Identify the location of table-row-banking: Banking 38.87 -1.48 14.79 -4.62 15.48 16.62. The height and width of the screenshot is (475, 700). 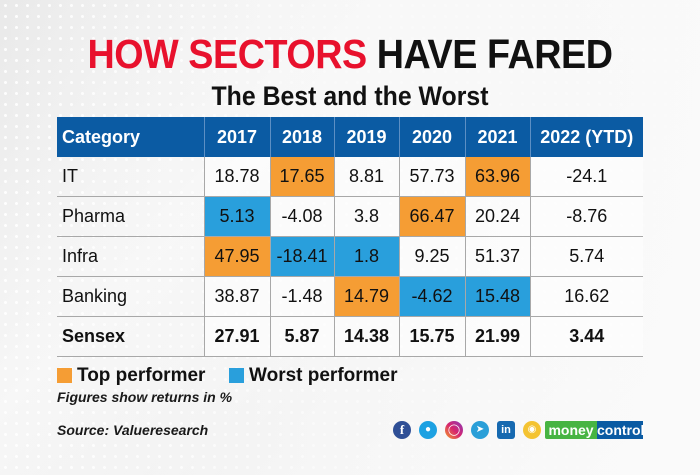
(350, 296).